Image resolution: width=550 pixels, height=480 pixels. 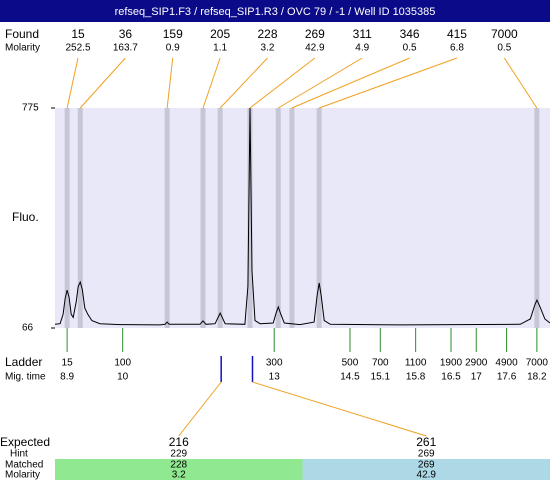 What do you see at coordinates (25, 217) in the screenshot?
I see `y-axis-label: Fluo.` at bounding box center [25, 217].